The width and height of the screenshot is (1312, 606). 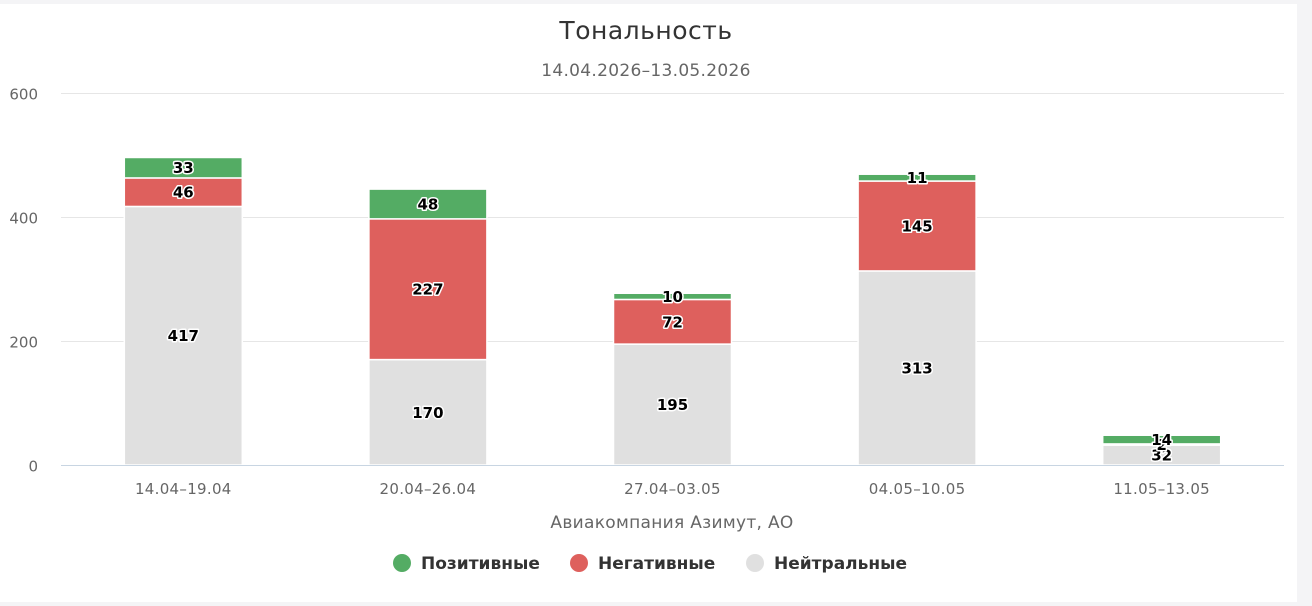 I want to click on data-label: 145, so click(x=916, y=226).